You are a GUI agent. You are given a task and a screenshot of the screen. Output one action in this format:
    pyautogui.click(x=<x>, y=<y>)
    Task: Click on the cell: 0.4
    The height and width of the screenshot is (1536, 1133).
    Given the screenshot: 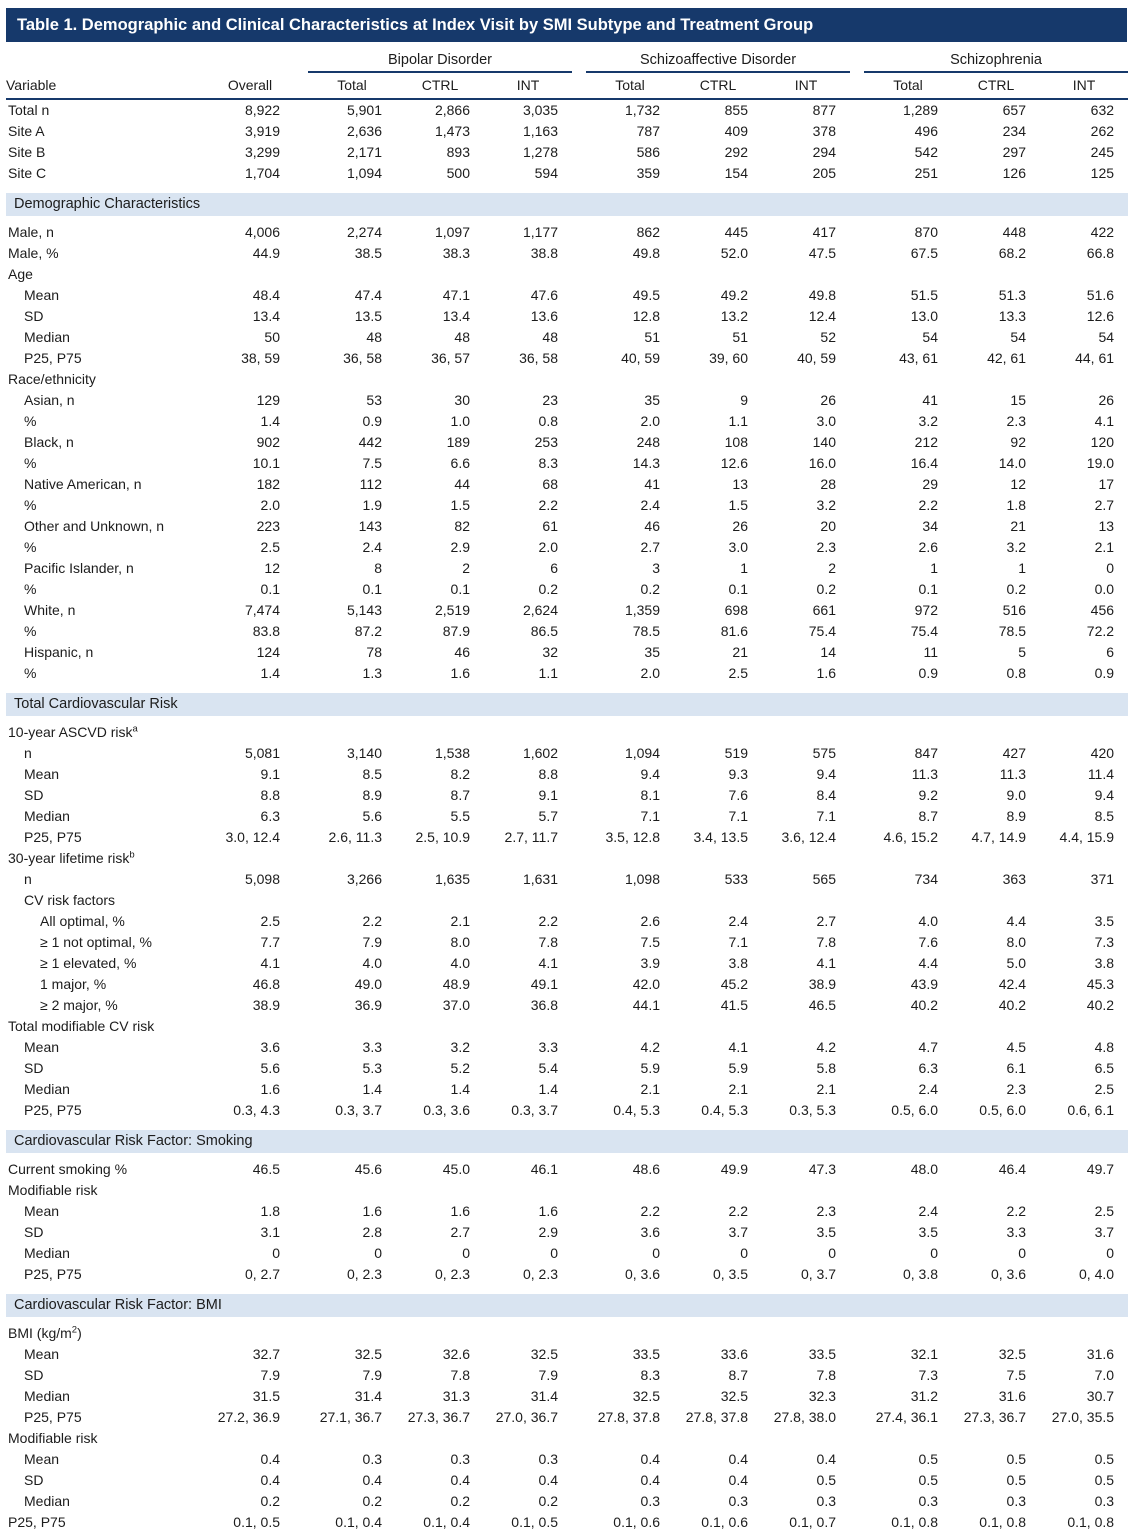 What is the action you would take?
    pyautogui.click(x=372, y=1480)
    